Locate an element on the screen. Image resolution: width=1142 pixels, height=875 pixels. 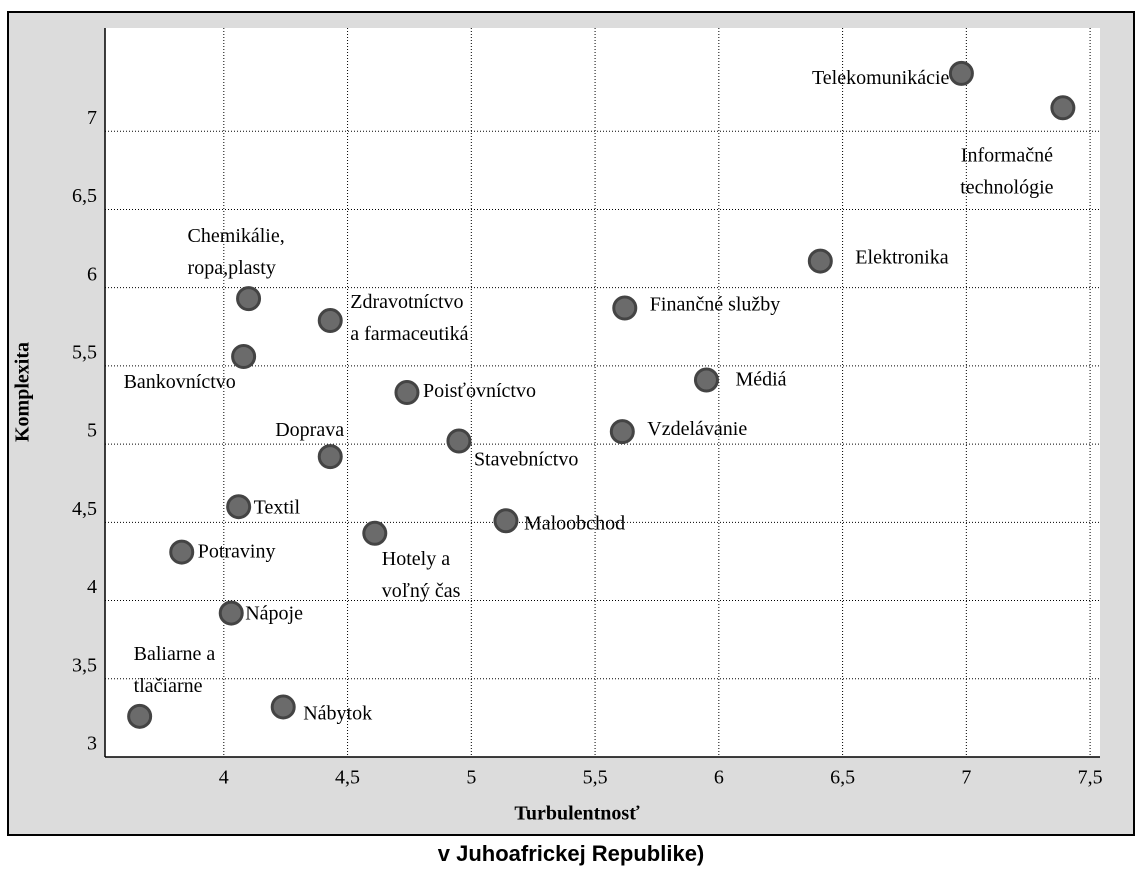
point-label: Informačné is located at coordinates (1007, 155).